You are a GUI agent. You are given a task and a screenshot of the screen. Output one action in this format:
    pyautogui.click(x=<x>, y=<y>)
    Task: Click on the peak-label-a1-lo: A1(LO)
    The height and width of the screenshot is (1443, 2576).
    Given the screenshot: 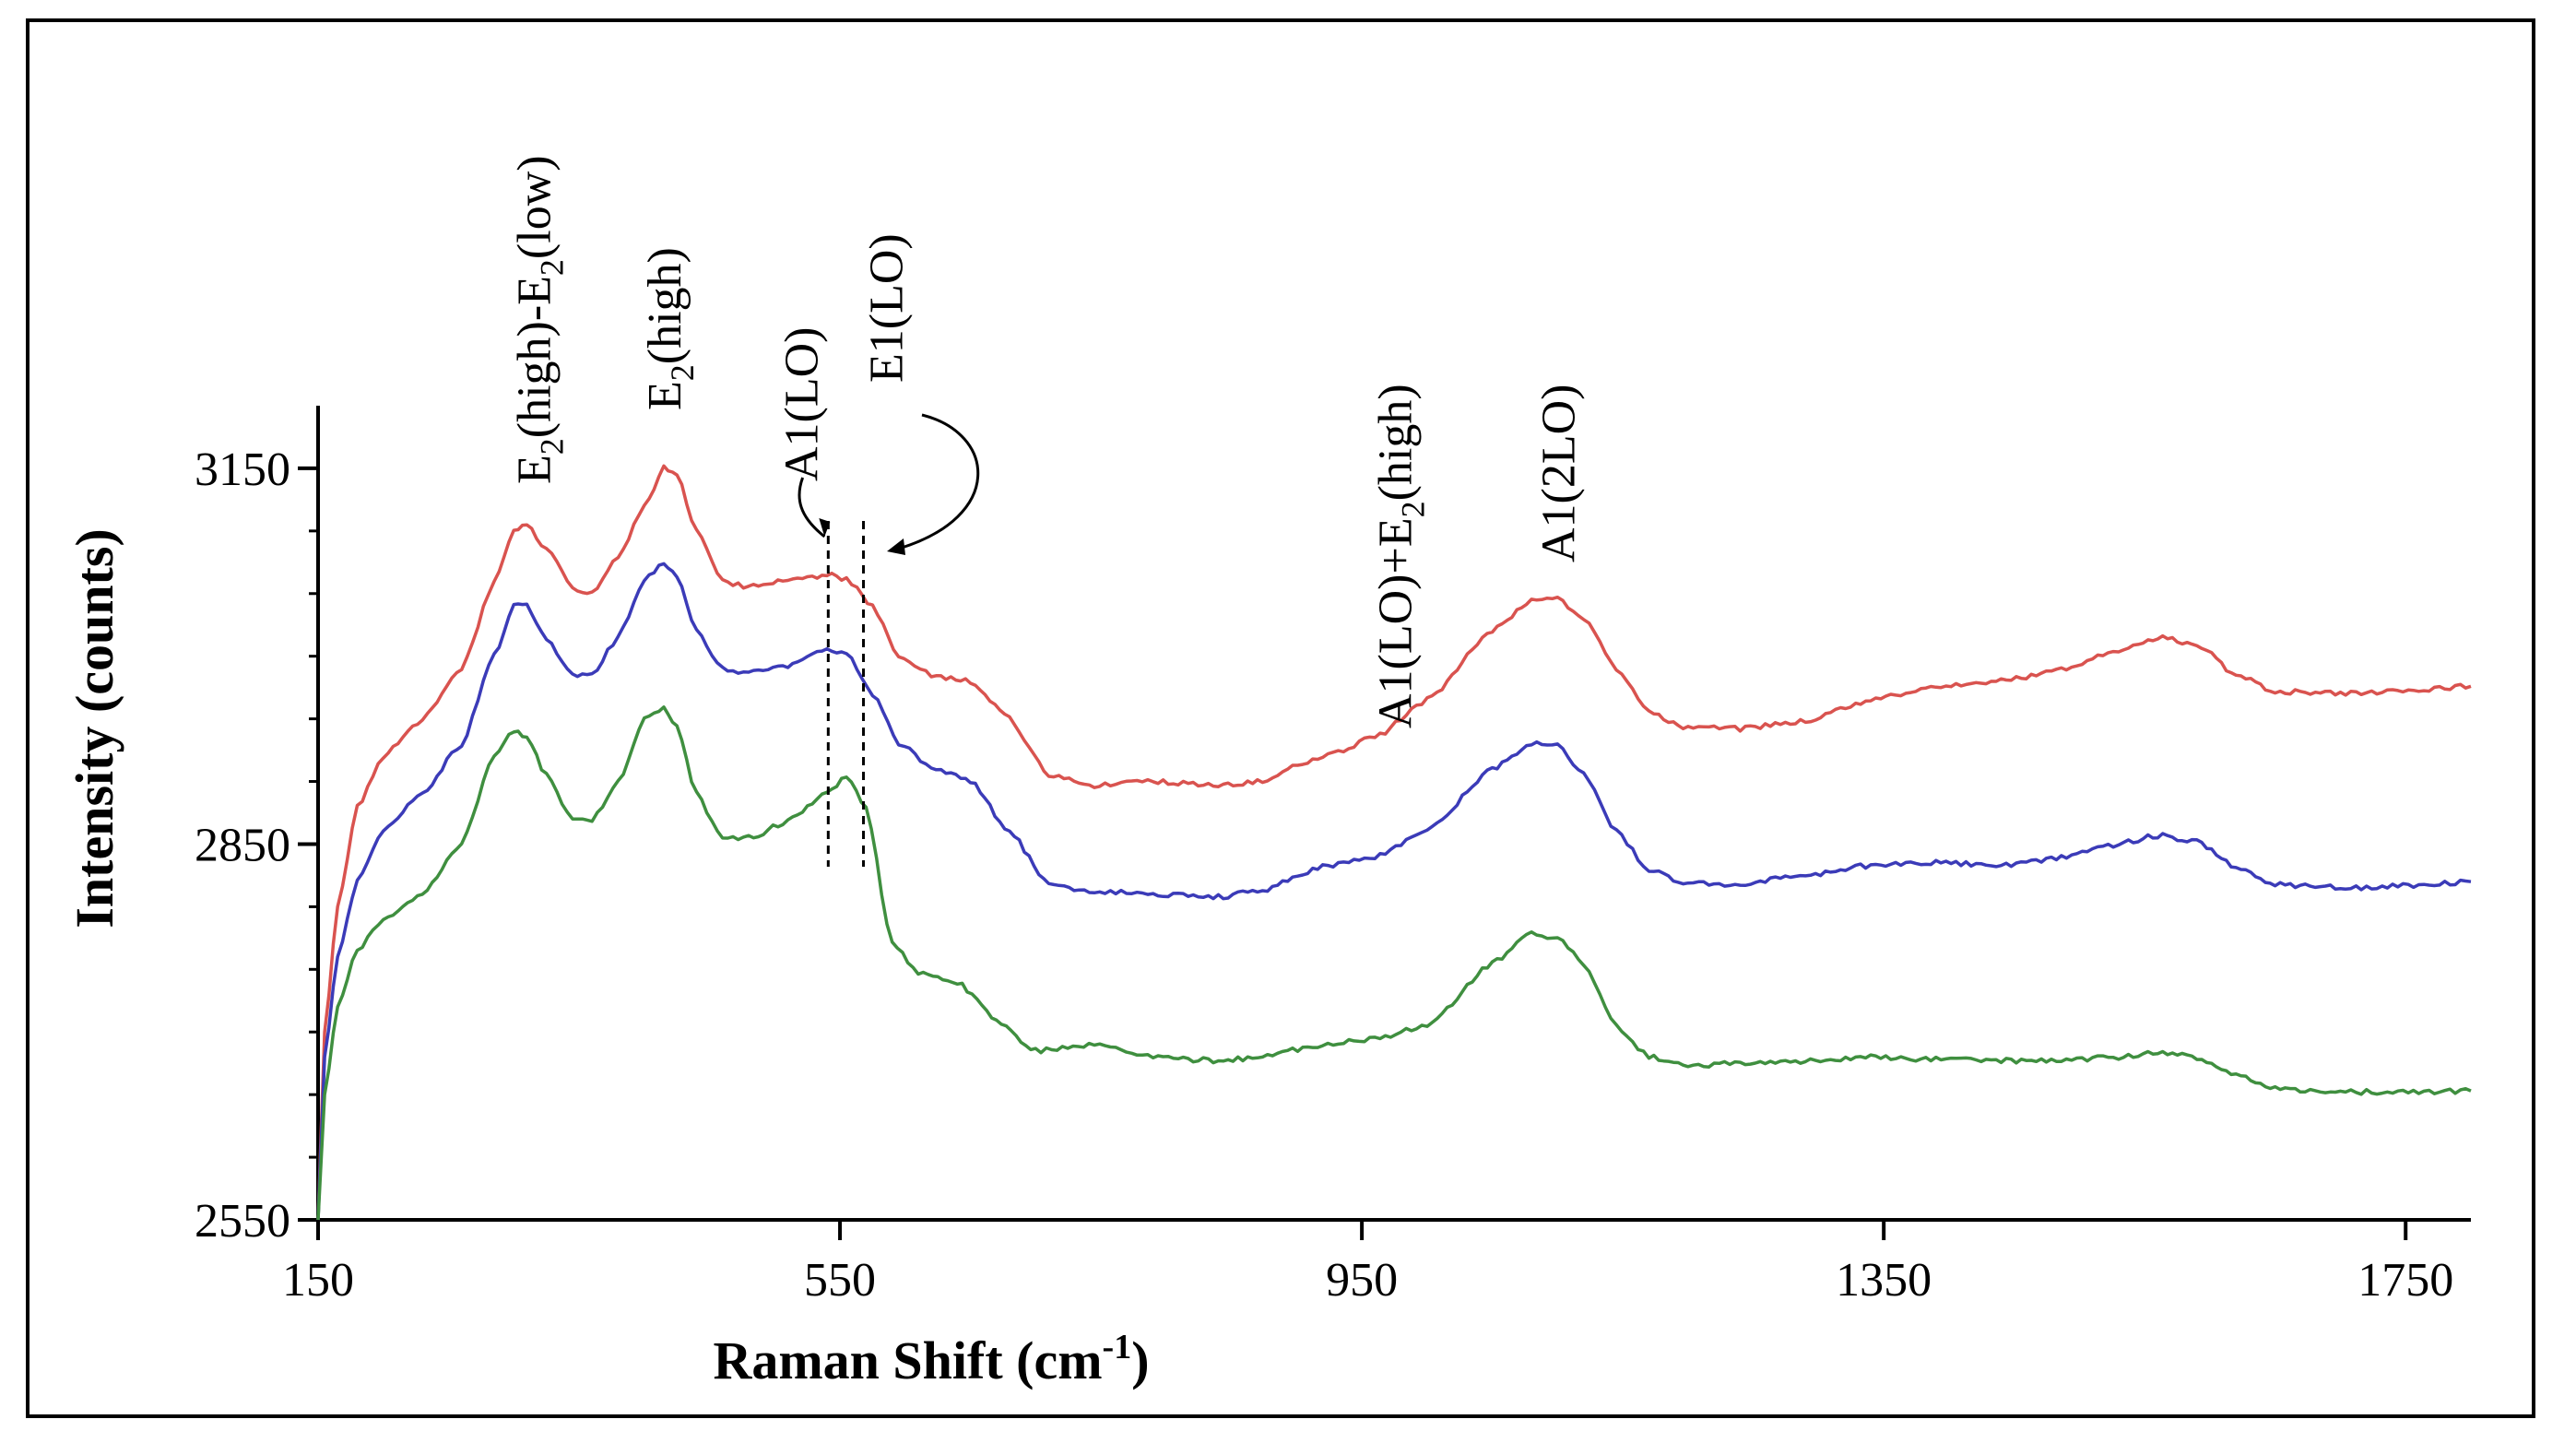 What is the action you would take?
    pyautogui.click(x=802, y=404)
    